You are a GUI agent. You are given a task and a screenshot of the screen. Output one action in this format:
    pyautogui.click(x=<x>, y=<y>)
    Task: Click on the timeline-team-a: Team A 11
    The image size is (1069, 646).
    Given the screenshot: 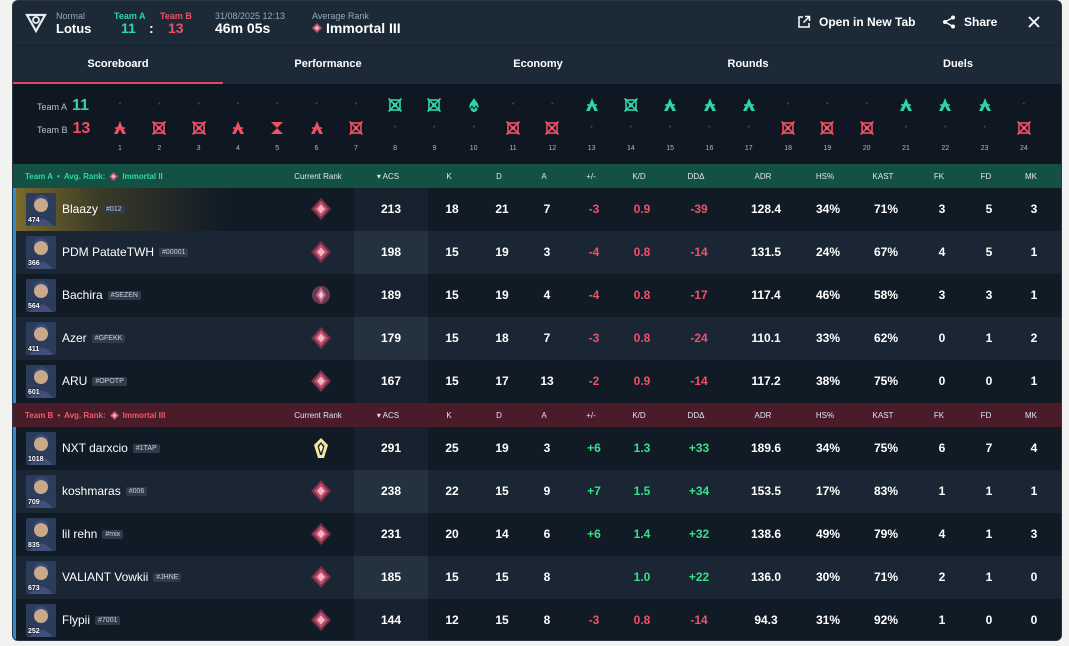 What is the action you would take?
    pyautogui.click(x=63, y=106)
    